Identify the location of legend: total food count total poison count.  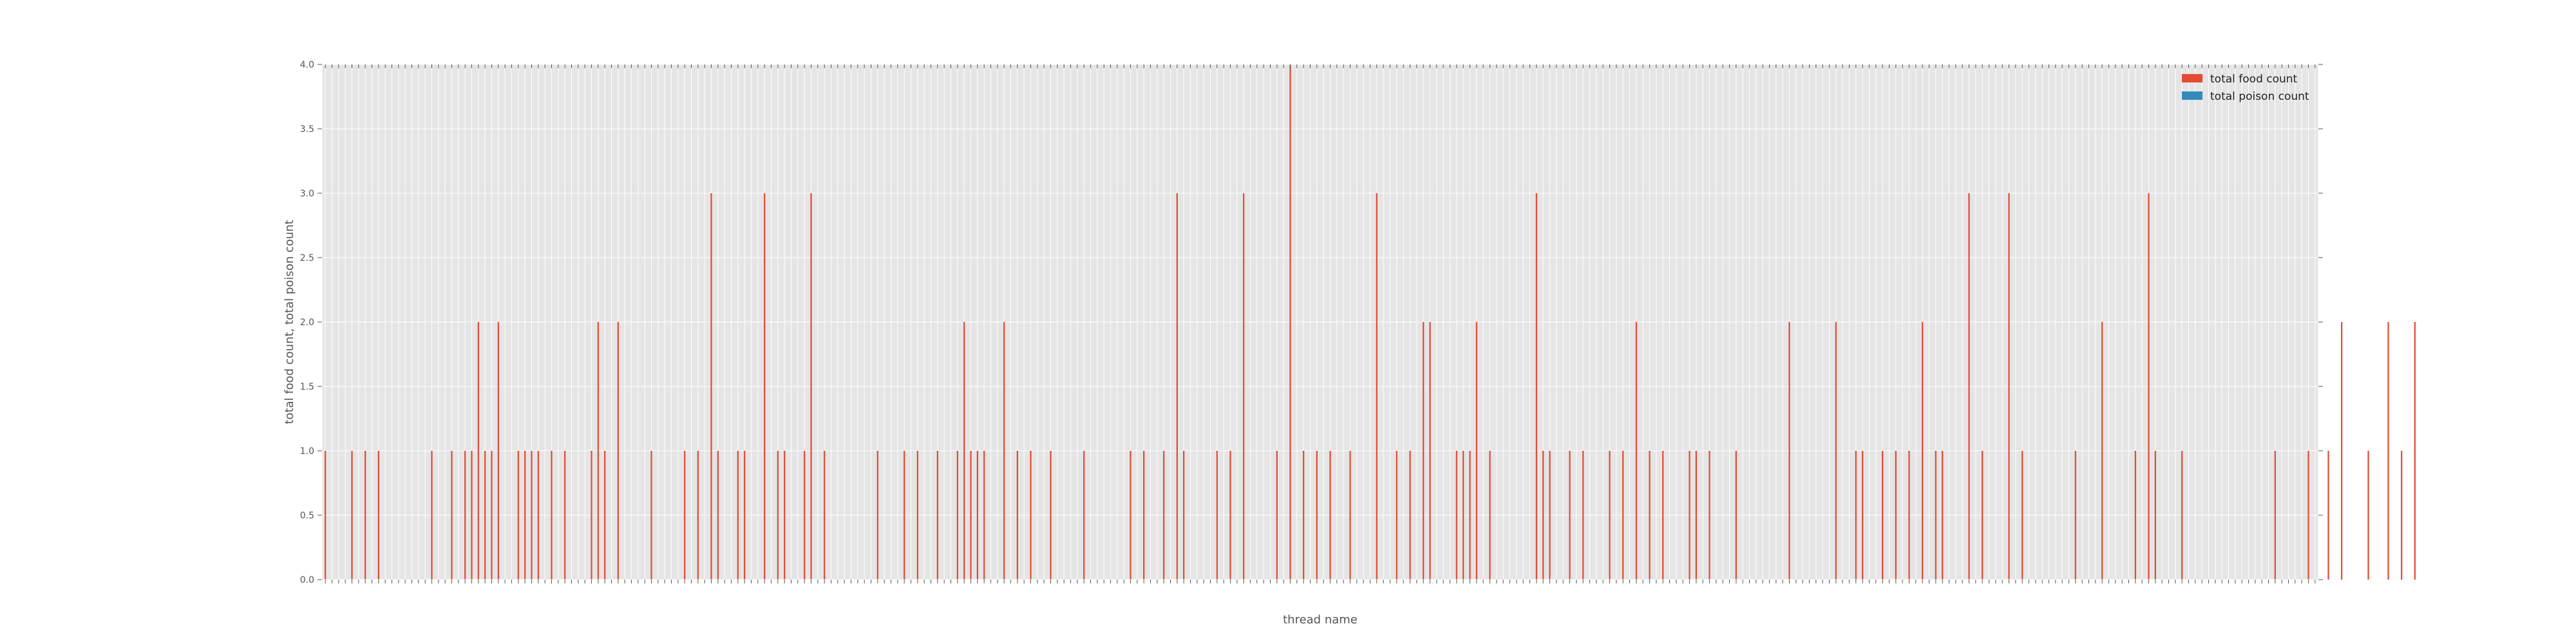
(2245, 88).